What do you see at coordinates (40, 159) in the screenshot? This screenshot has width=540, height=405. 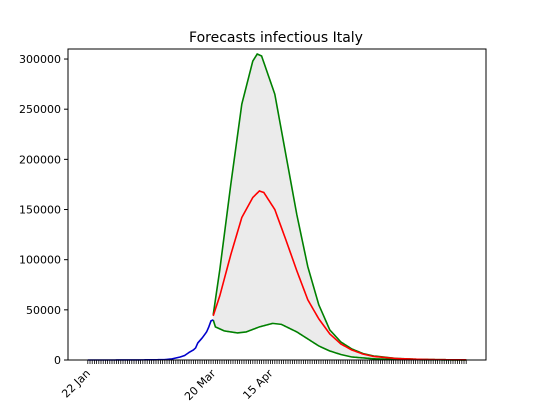 I see `y-tick-label: 200000` at bounding box center [40, 159].